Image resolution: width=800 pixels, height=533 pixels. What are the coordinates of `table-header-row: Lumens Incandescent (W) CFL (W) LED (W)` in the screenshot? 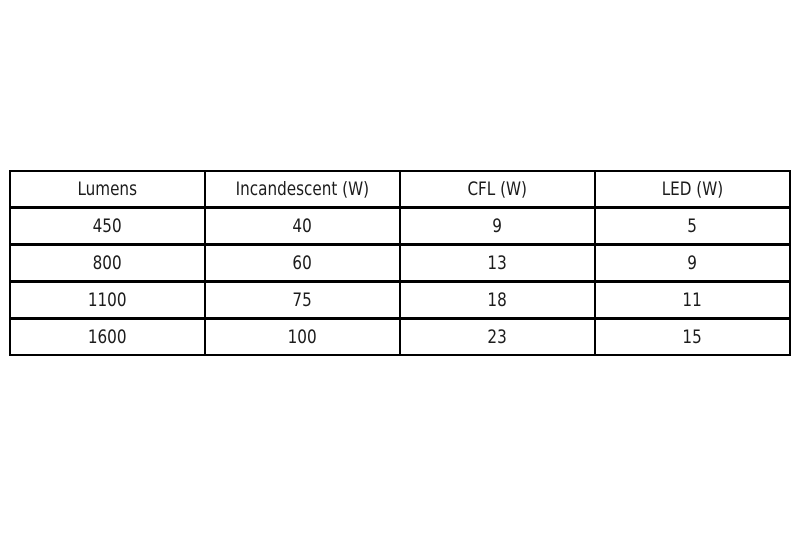 It's located at (400, 189).